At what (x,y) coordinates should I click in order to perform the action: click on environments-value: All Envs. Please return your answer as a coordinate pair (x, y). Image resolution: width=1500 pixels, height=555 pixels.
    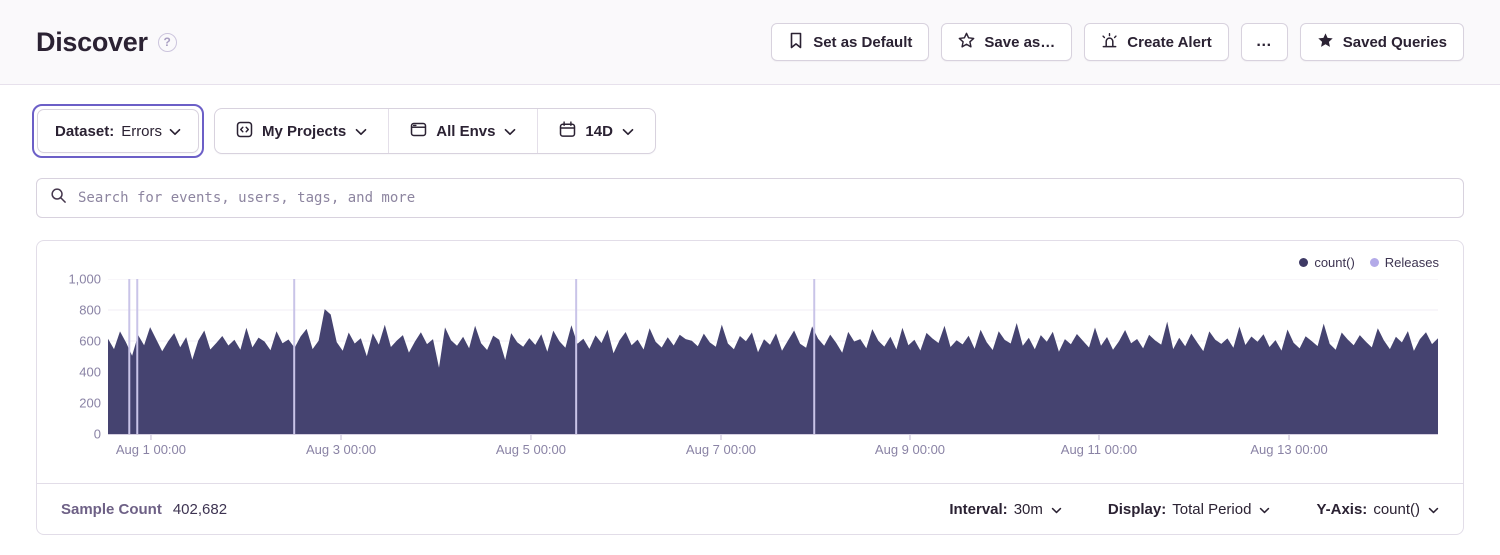
    Looking at the image, I should click on (466, 131).